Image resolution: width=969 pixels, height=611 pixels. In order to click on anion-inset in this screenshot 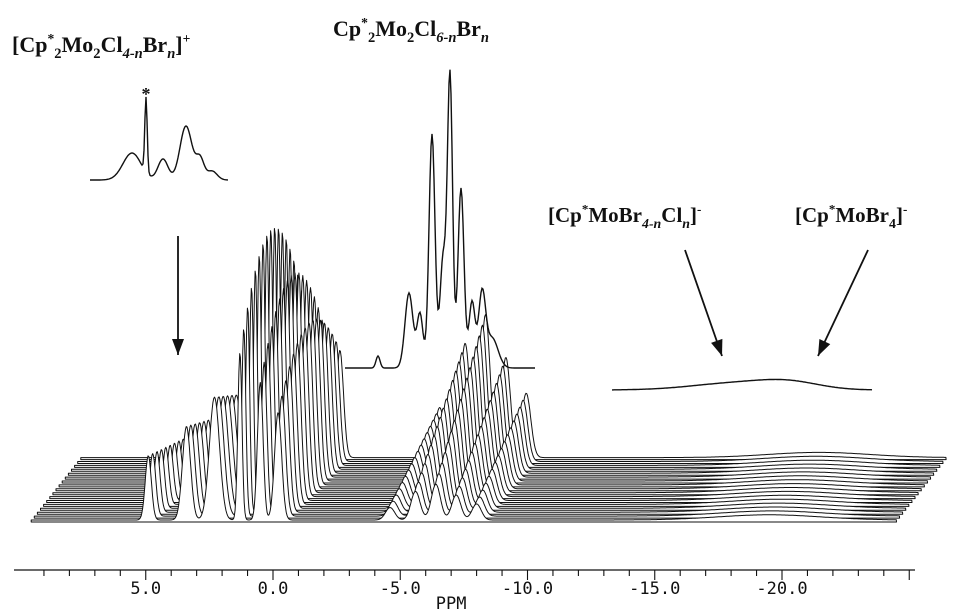, I will do `click(742, 384)`.